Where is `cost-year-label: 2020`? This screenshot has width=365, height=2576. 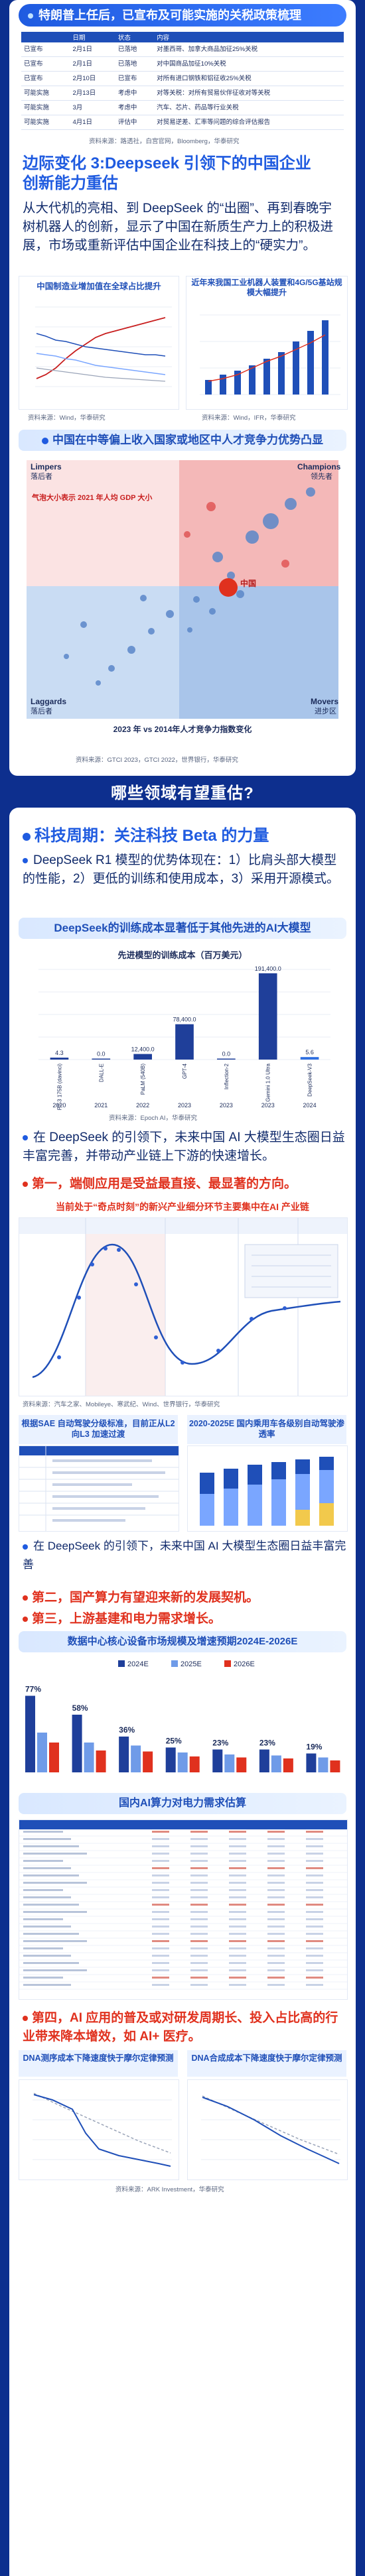 cost-year-label: 2020 is located at coordinates (59, 1105).